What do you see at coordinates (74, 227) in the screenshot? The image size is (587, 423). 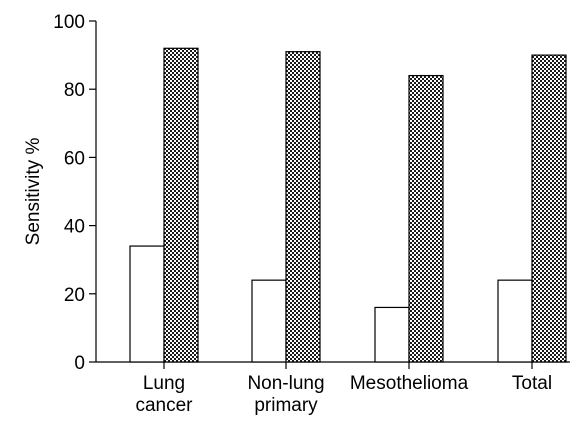 I see `y-tick-label: 40` at bounding box center [74, 227].